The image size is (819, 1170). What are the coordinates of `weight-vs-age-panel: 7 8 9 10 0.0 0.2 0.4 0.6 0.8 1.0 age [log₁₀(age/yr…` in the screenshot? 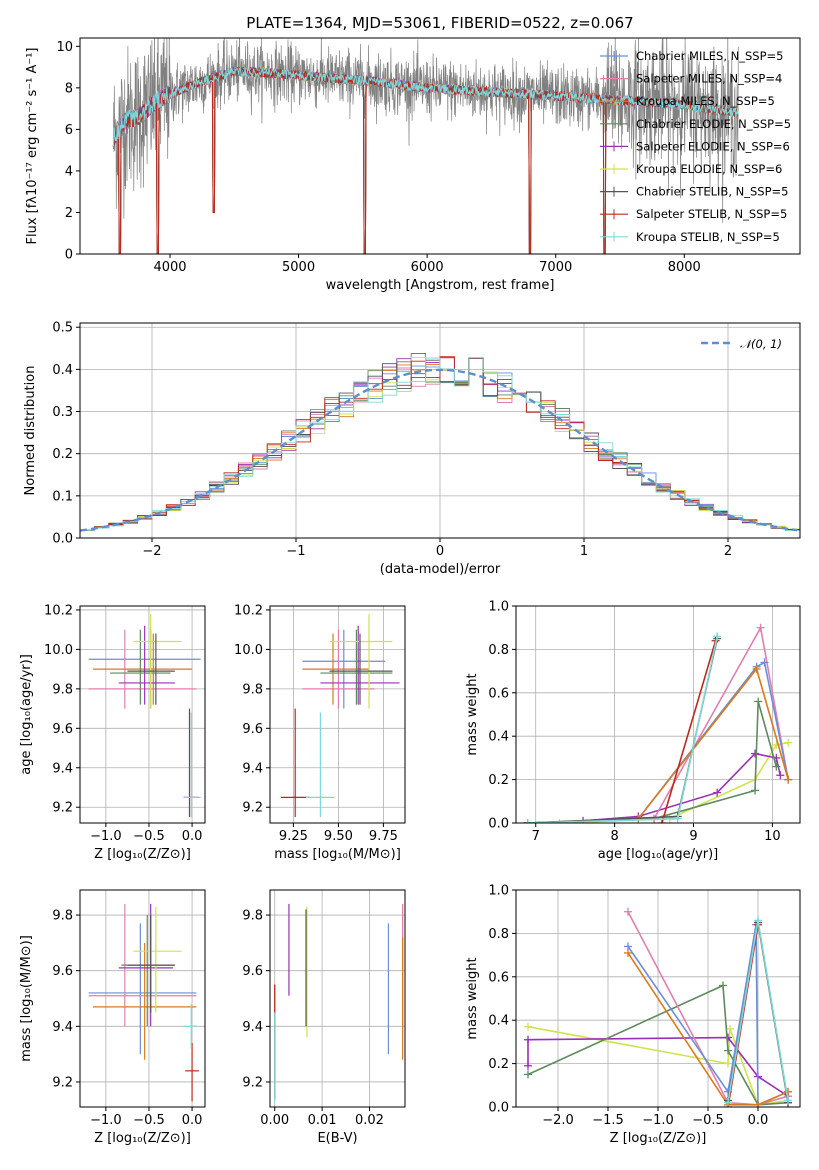 It's located at (633, 731).